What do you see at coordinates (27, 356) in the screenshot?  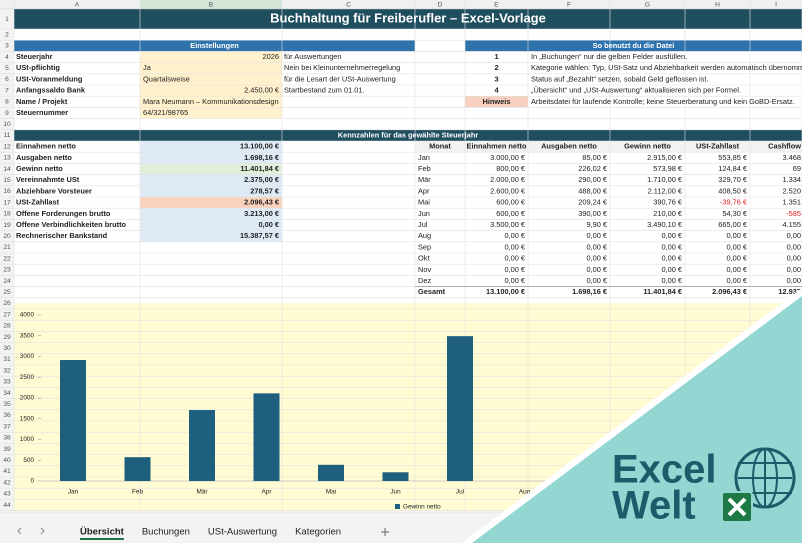 I see `y-tick-label: 3000` at bounding box center [27, 356].